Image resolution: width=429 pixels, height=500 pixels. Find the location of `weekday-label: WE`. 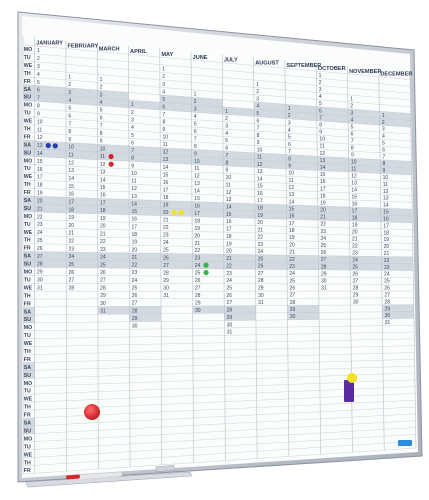

weekday-label: WE is located at coordinates (28, 122).